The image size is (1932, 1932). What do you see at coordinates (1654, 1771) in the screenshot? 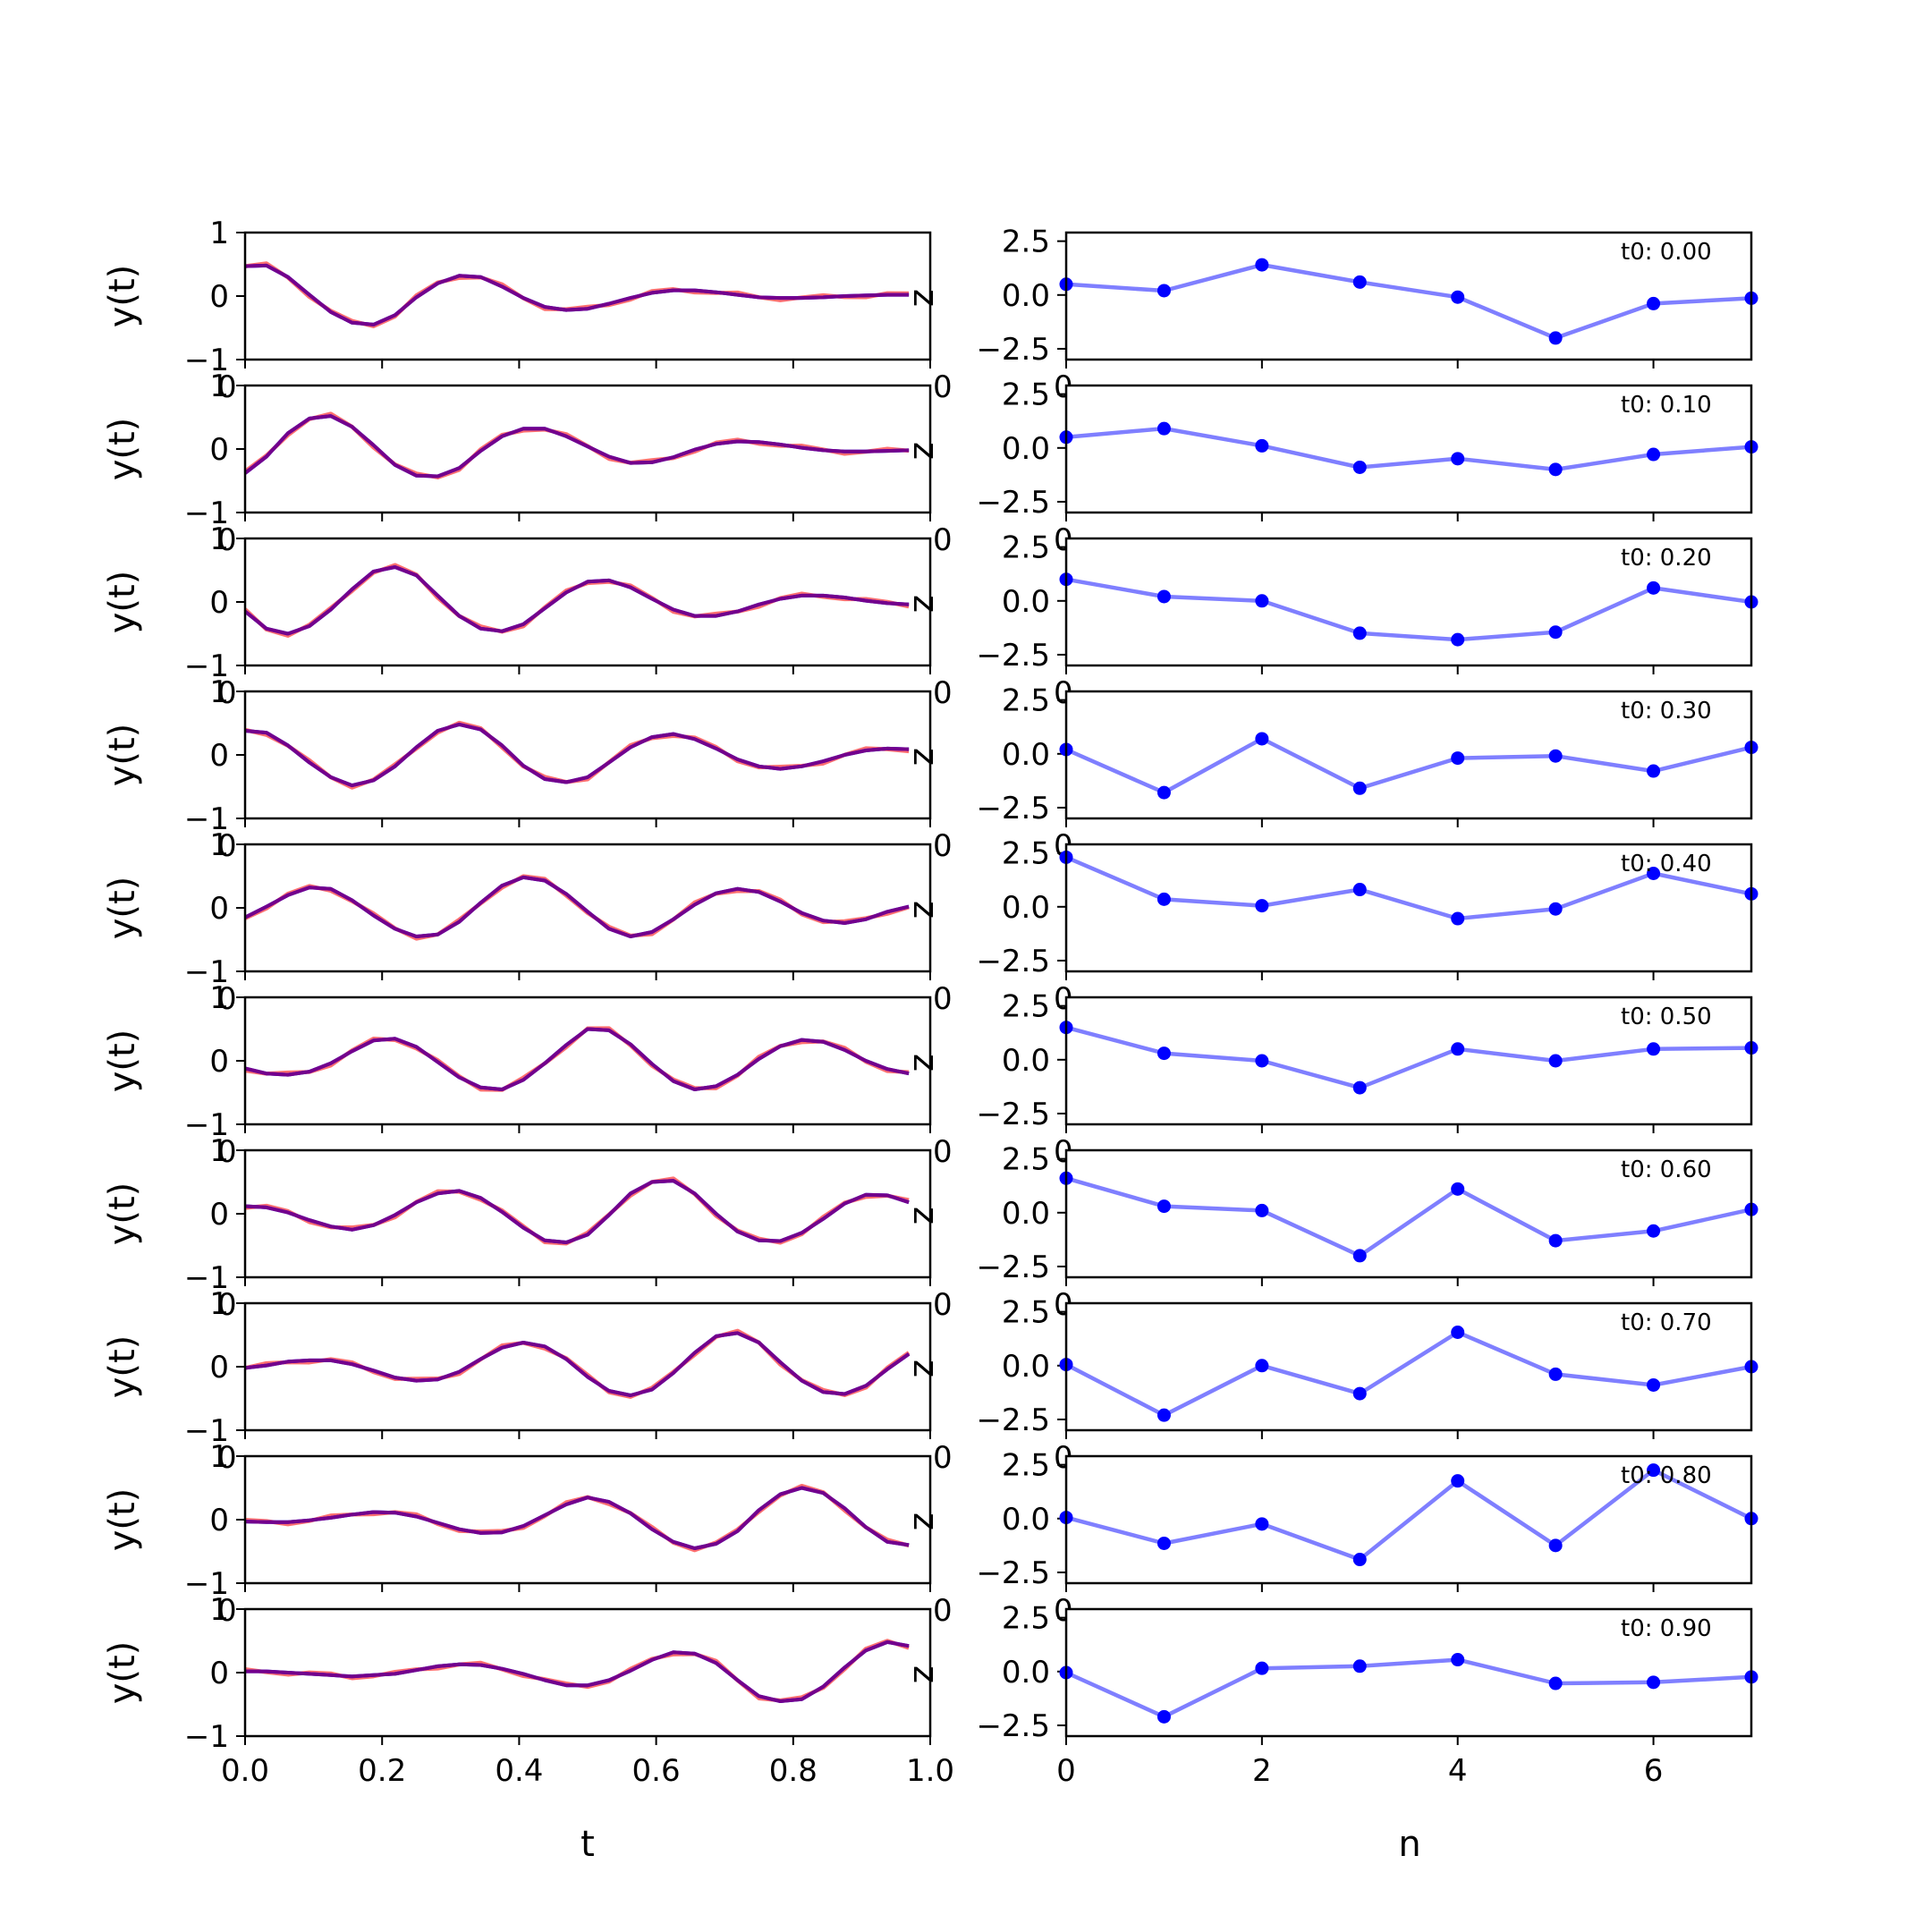
I see `x-tick-label: 6` at bounding box center [1654, 1771].